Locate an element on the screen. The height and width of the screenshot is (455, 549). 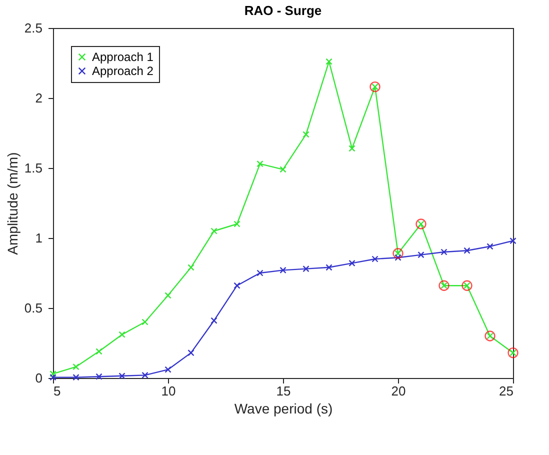
y-tick-label: 0.5 is located at coordinates (33, 308).